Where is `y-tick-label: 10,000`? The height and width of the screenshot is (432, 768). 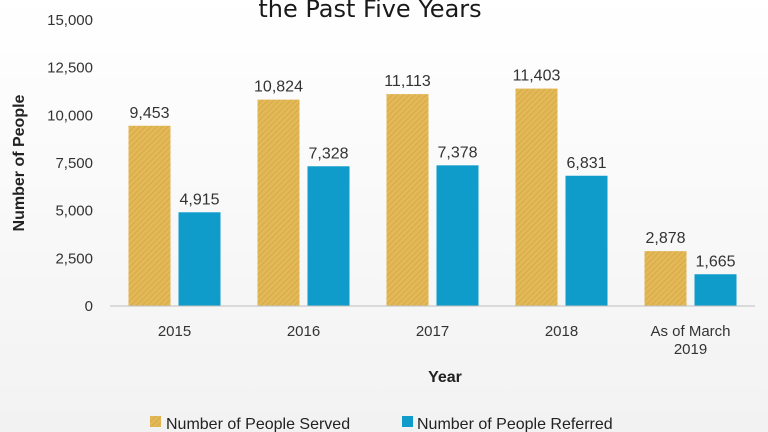
y-tick-label: 10,000 is located at coordinates (70, 115).